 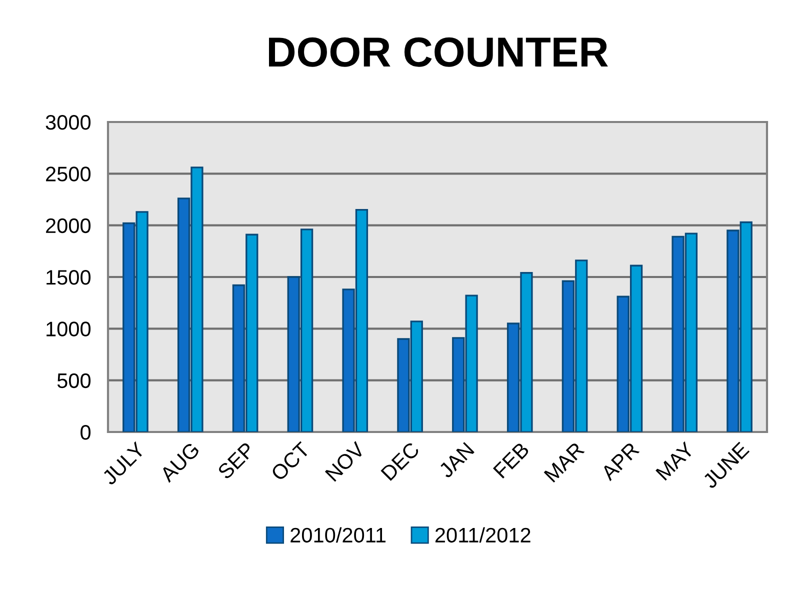 What do you see at coordinates (68, 122) in the screenshot?
I see `y-tick-label: 3000` at bounding box center [68, 122].